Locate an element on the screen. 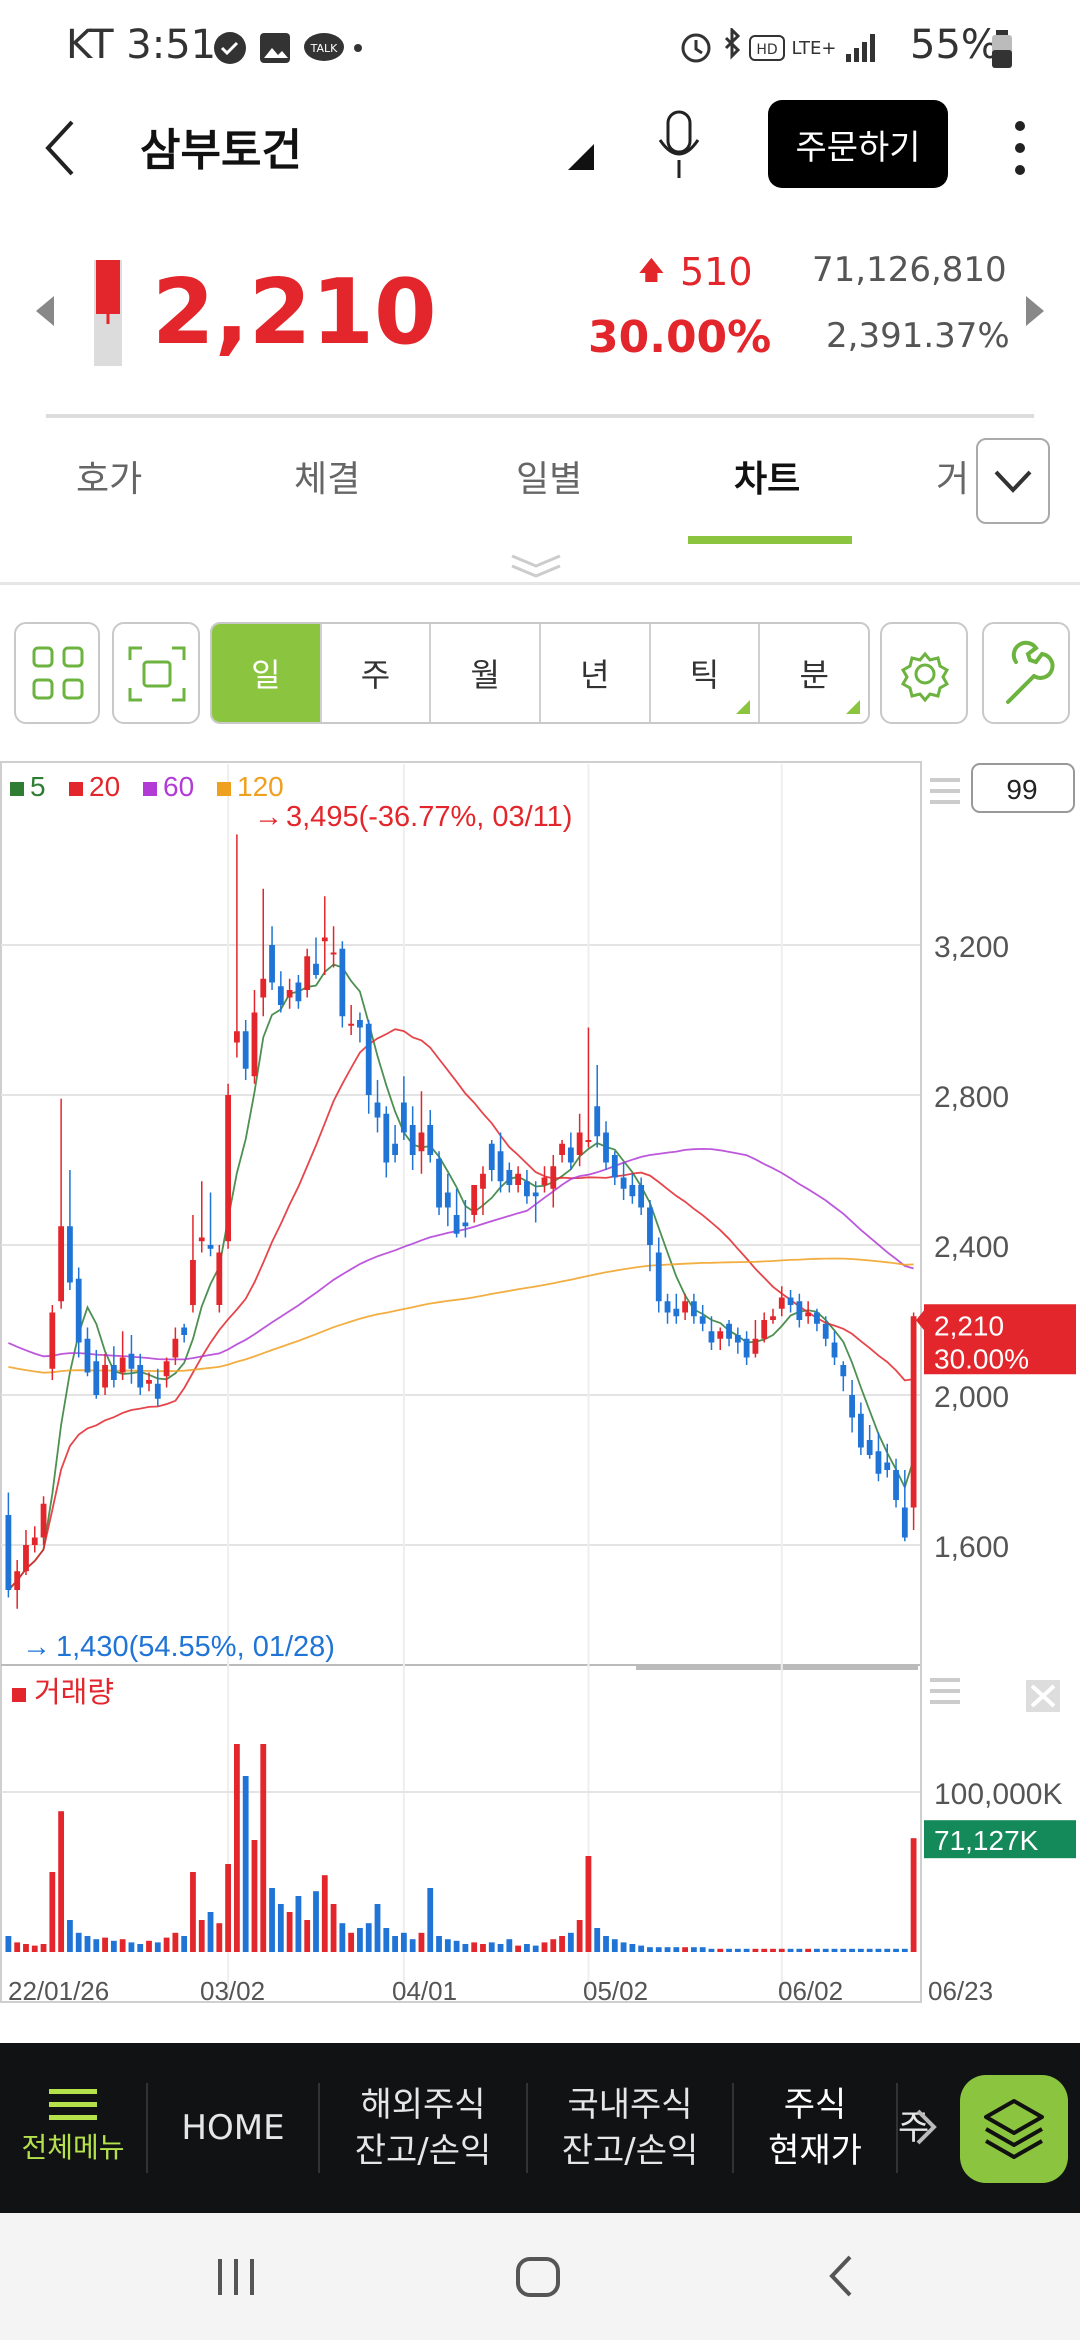 The width and height of the screenshot is (1080, 2340). tab-daily: 일별 is located at coordinates (549, 479).